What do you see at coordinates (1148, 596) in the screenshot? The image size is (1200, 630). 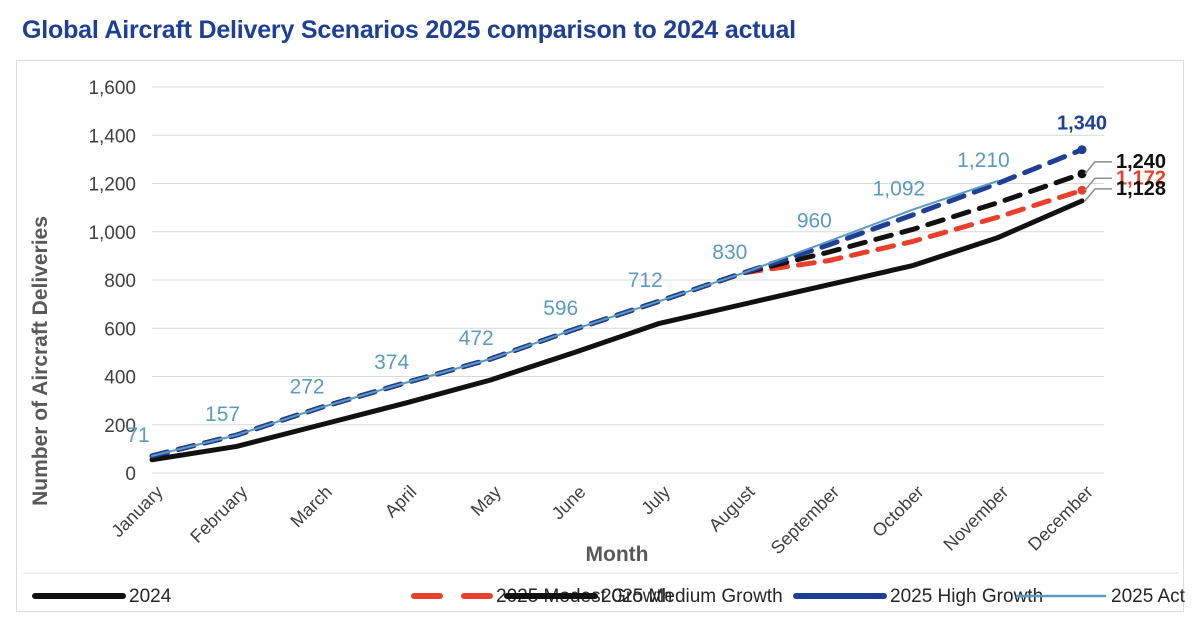 I see `legend-label: 2025 Actual` at bounding box center [1148, 596].